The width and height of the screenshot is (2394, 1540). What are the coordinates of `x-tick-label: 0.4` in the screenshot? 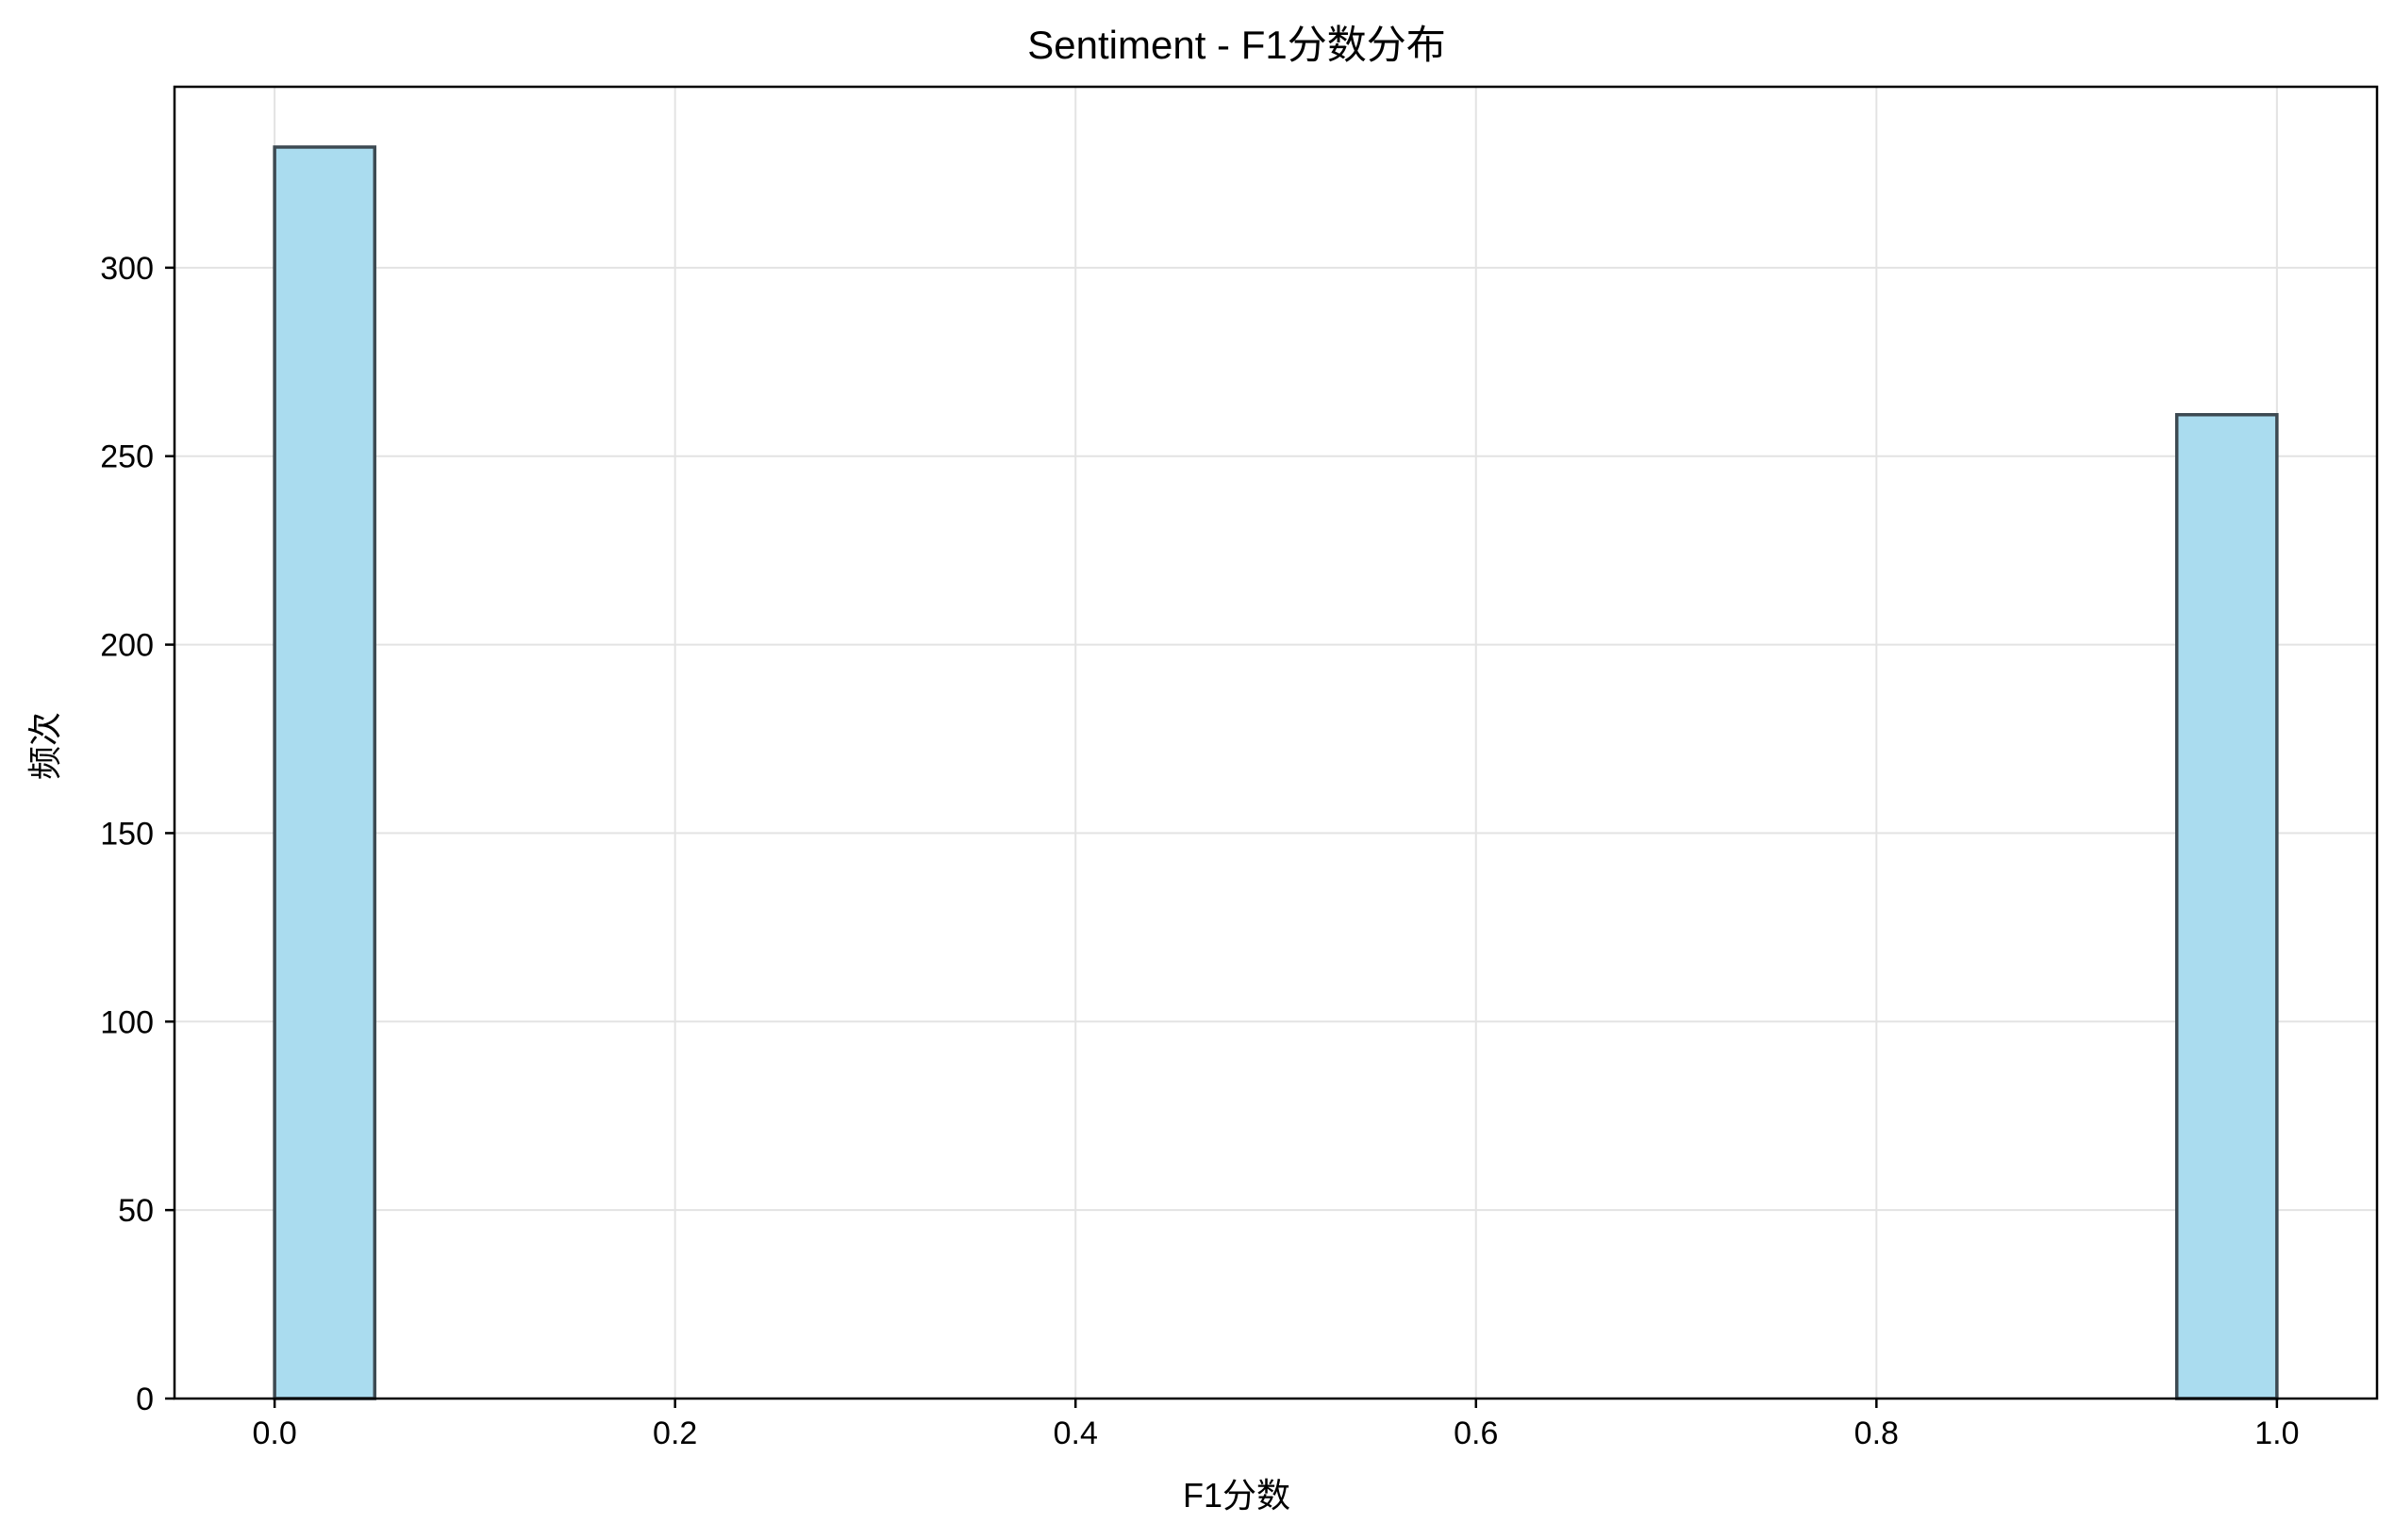 It's located at (1076, 1433).